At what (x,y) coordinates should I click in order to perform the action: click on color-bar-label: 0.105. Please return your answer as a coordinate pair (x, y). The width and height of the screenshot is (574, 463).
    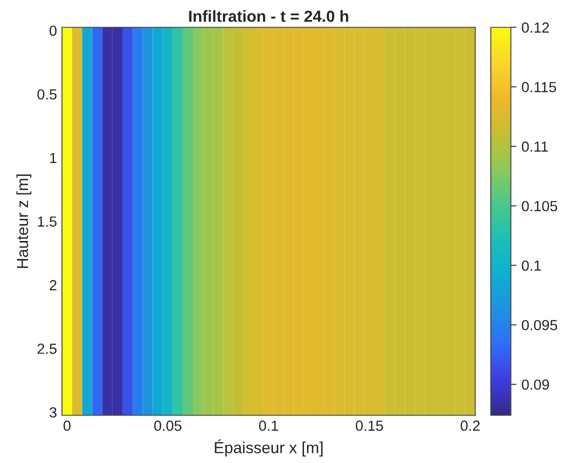
    Looking at the image, I should click on (540, 206).